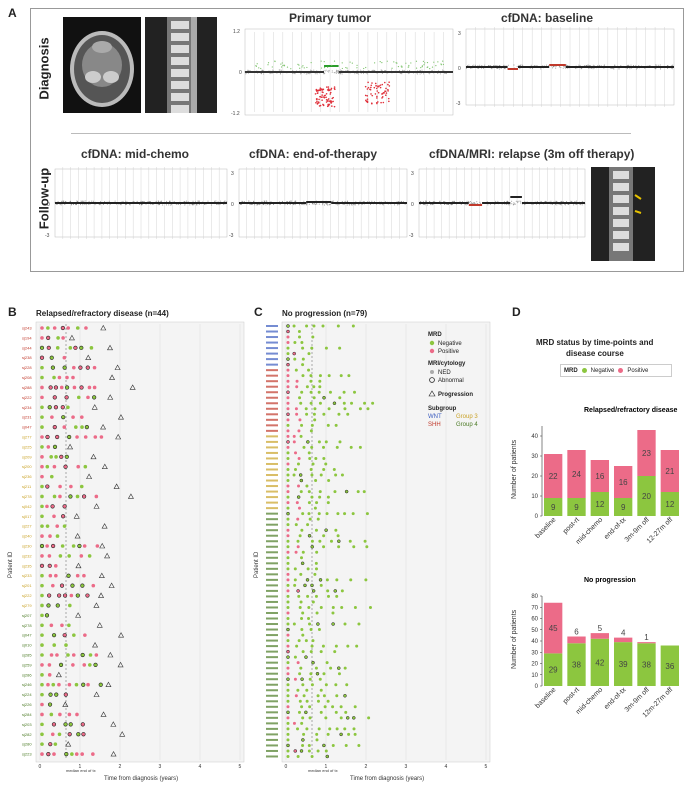 The height and width of the screenshot is (786, 692). What do you see at coordinates (325, 313) in the screenshot?
I see `panel-c-title: No progression (n=79)` at bounding box center [325, 313].